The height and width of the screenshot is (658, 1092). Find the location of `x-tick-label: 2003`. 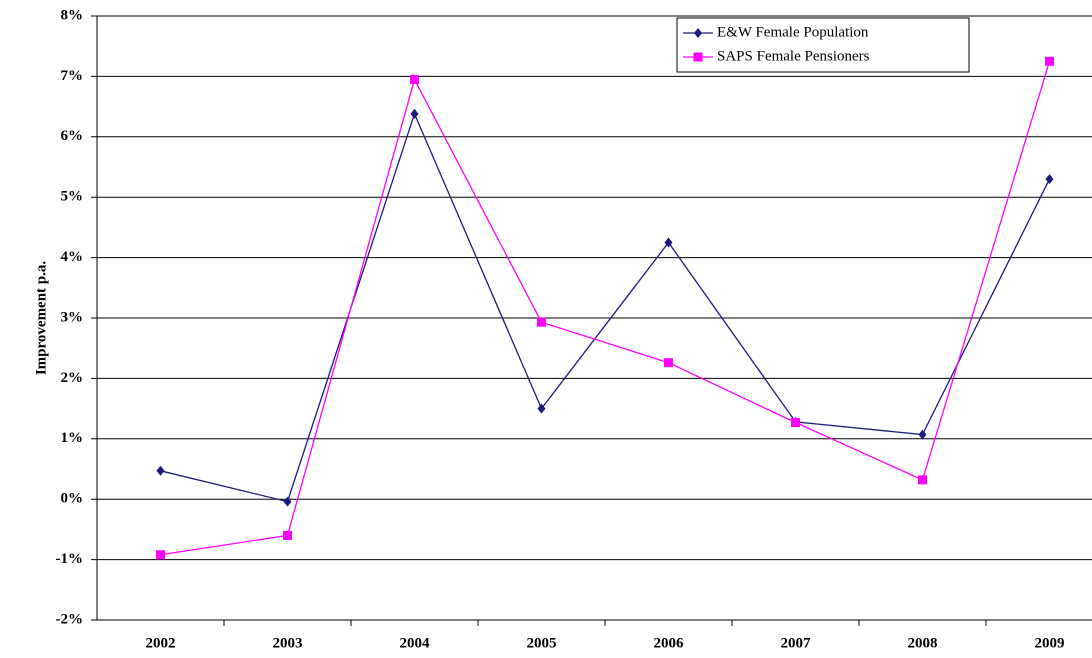

x-tick-label: 2003 is located at coordinates (288, 643).